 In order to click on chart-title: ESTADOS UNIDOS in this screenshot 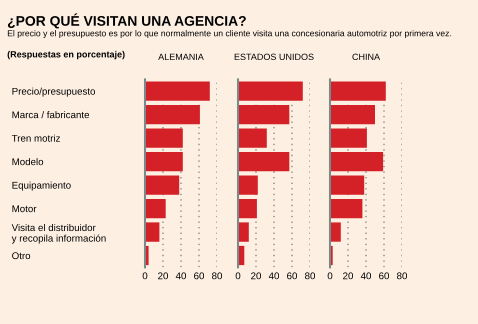, I will do `click(274, 57)`.